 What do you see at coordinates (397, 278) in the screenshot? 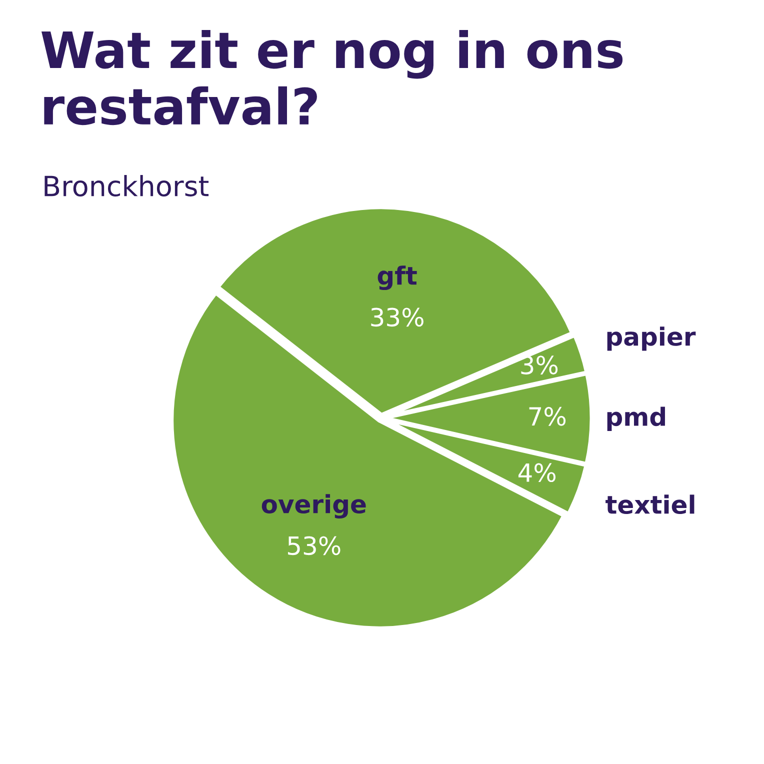
I see `slice-label: gft` at bounding box center [397, 278].